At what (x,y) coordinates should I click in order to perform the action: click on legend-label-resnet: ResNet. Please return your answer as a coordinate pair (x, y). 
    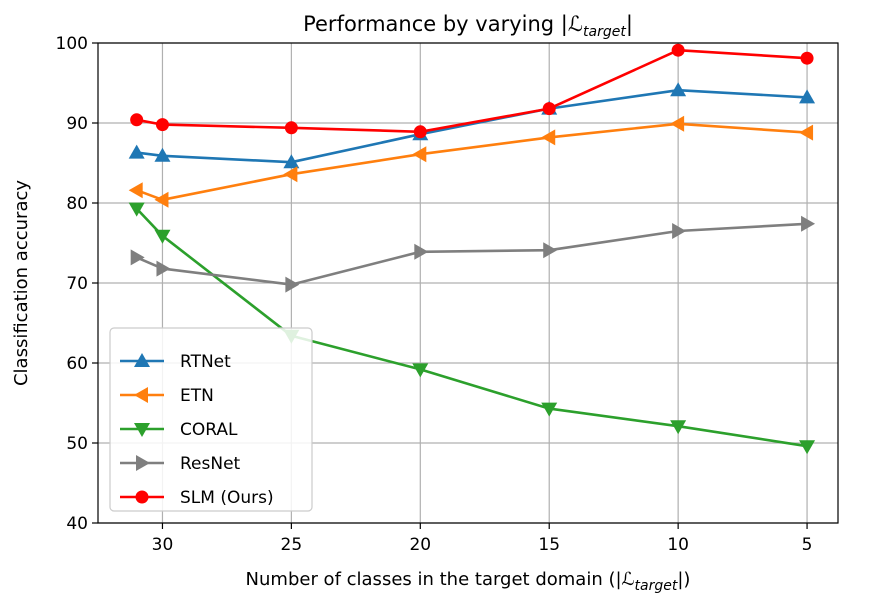
    Looking at the image, I should click on (210, 464).